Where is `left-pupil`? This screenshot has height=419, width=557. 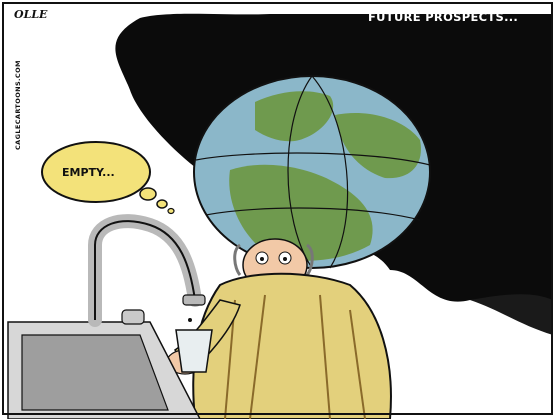
left-pupil is located at coordinates (262, 259).